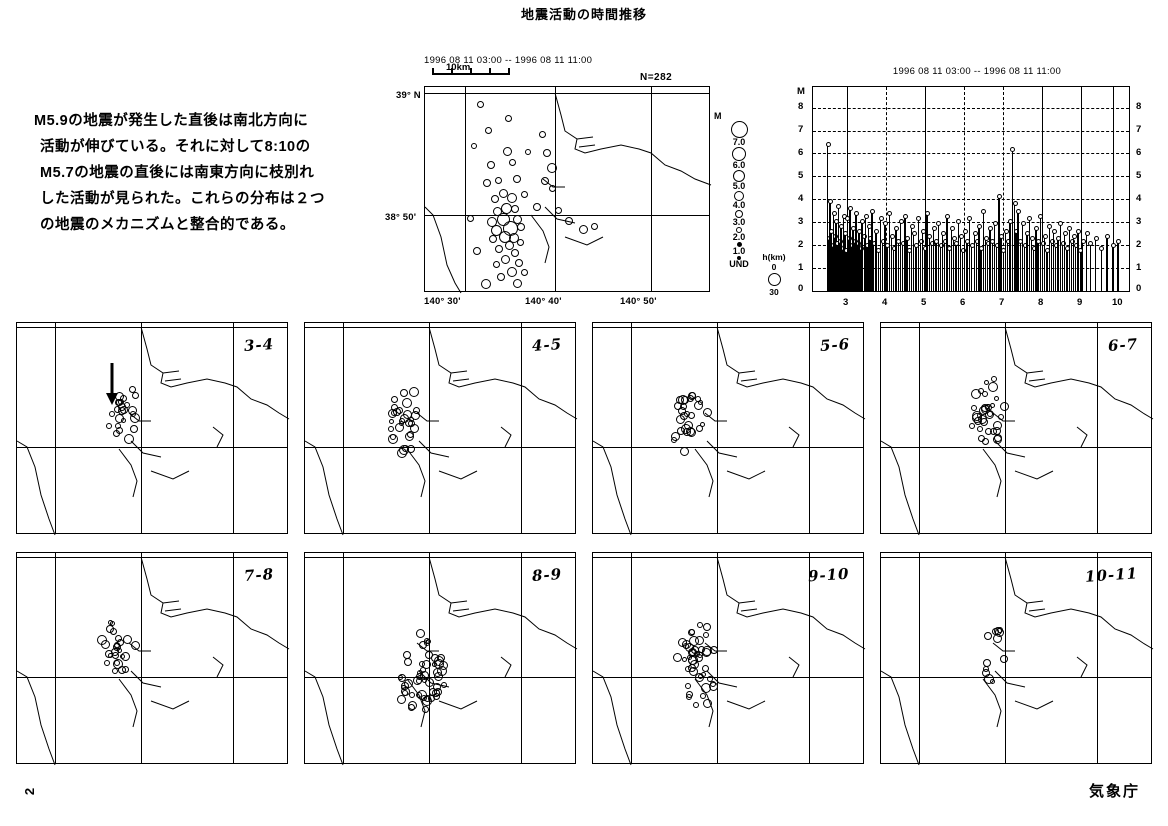 This screenshot has height=826, width=1168. I want to click on time-slice-panel: 3-4, so click(153, 429).